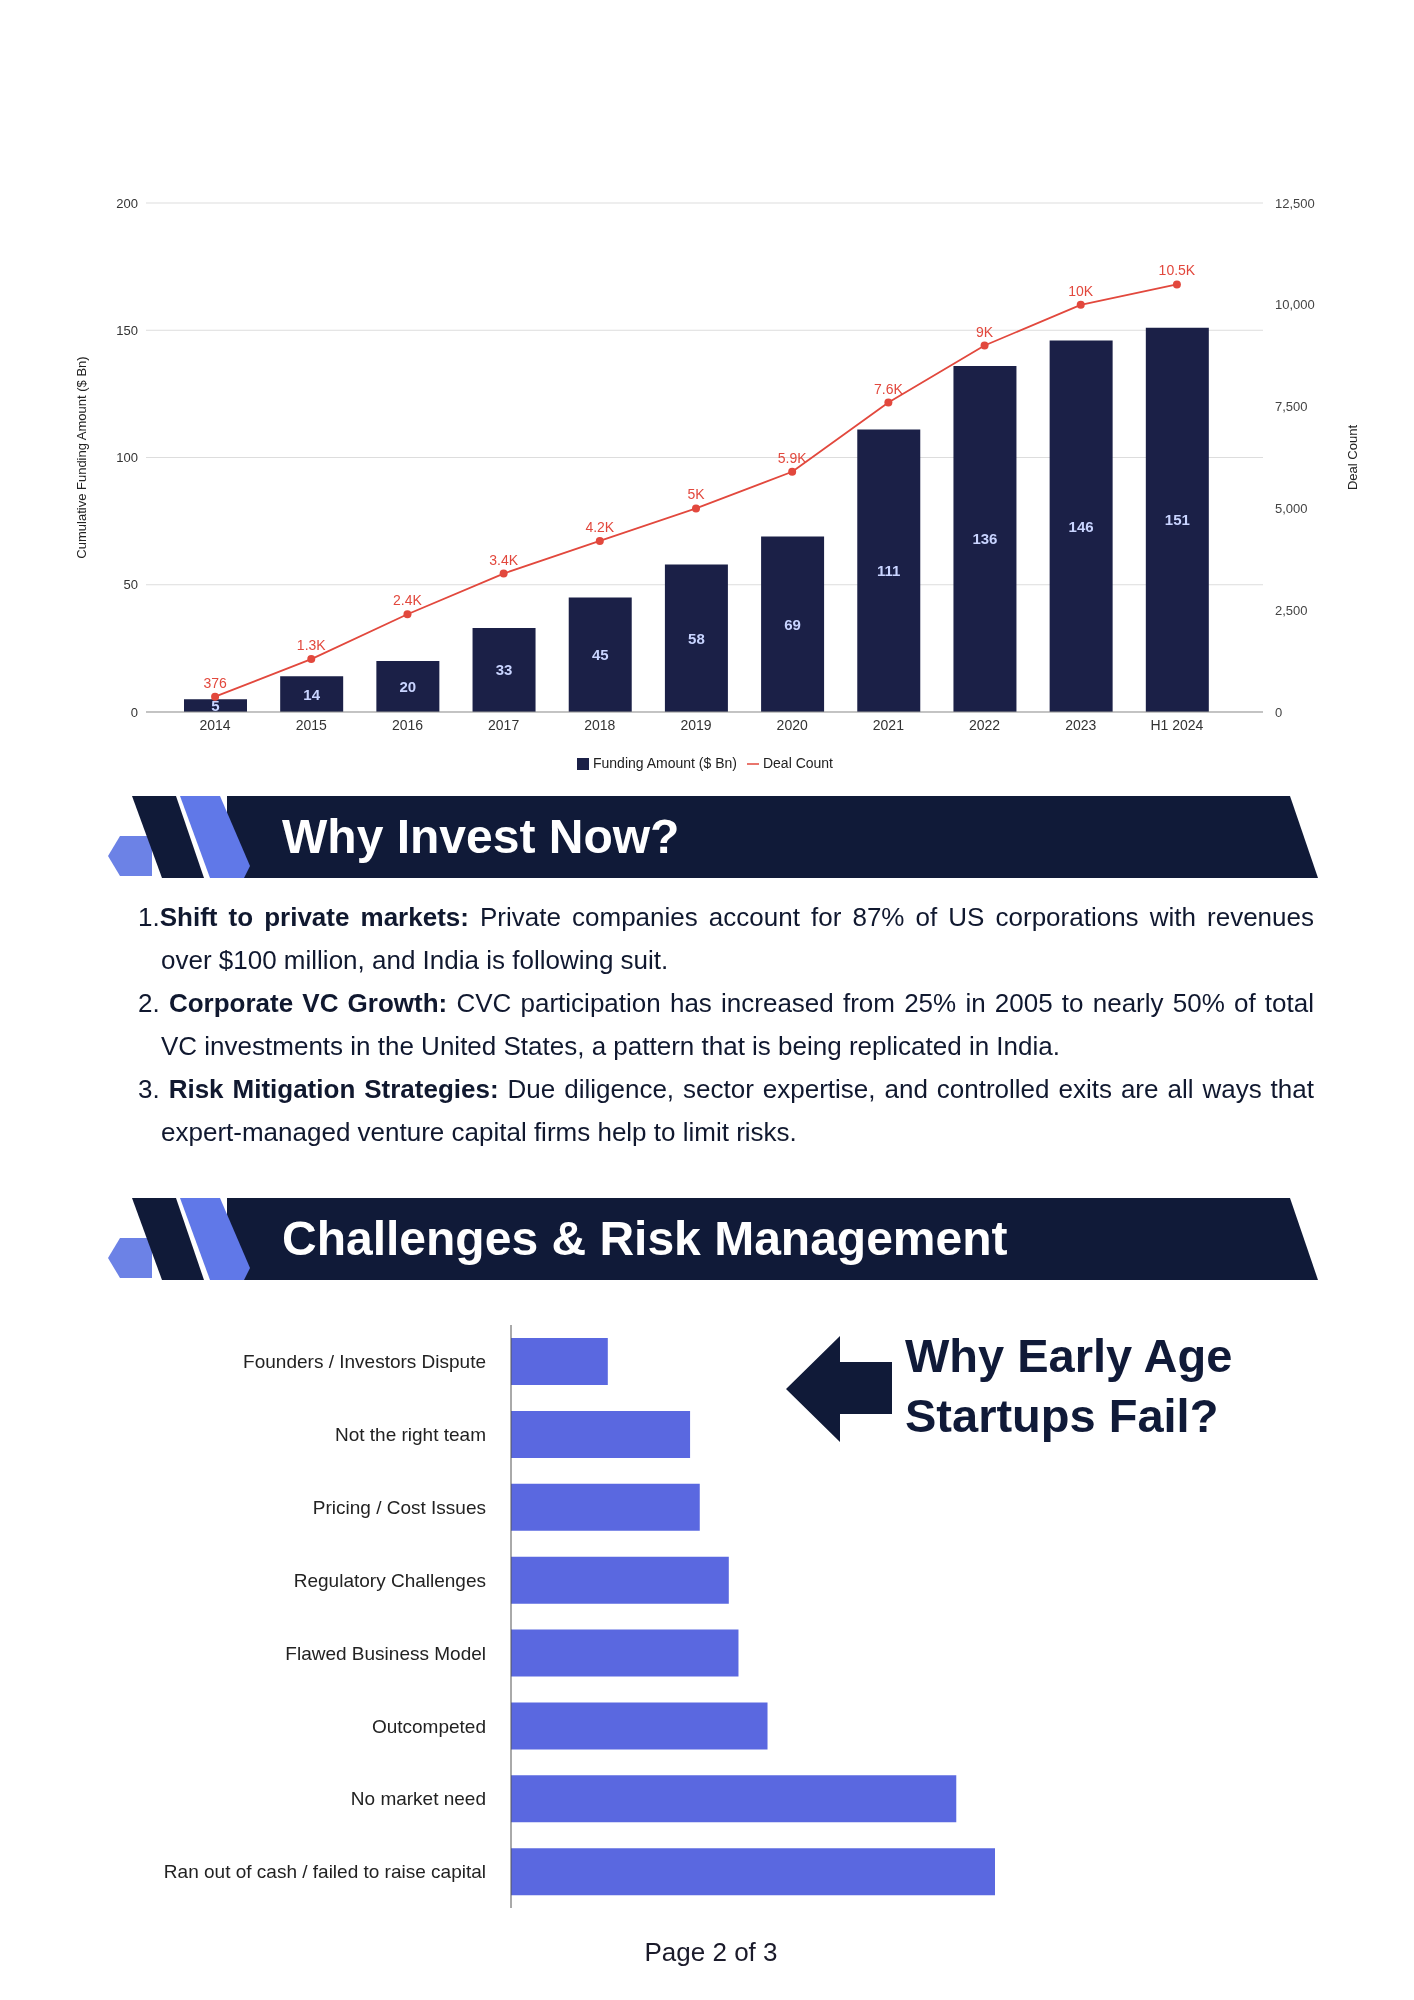 Image resolution: width=1414 pixels, height=2000 pixels. I want to click on data-label: 45, so click(600, 655).